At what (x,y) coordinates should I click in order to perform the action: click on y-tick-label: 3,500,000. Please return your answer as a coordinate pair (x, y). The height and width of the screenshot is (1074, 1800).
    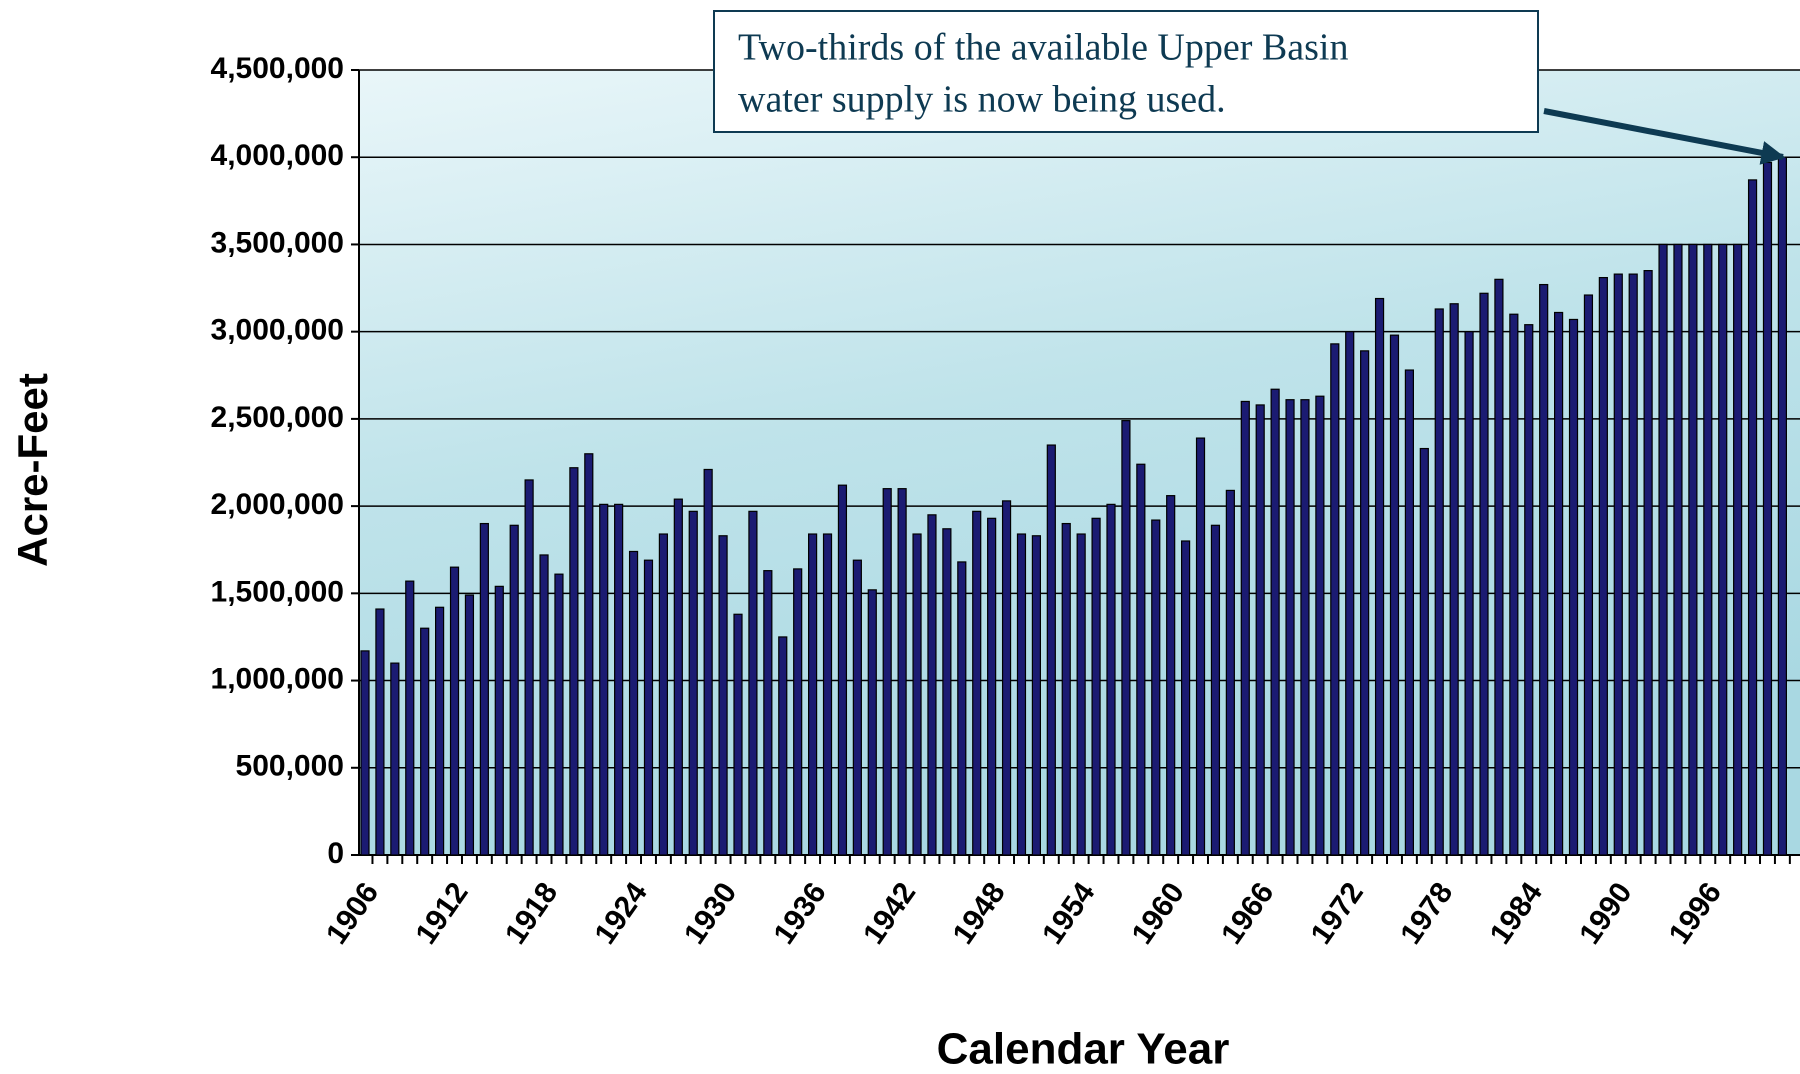
    Looking at the image, I should click on (277, 242).